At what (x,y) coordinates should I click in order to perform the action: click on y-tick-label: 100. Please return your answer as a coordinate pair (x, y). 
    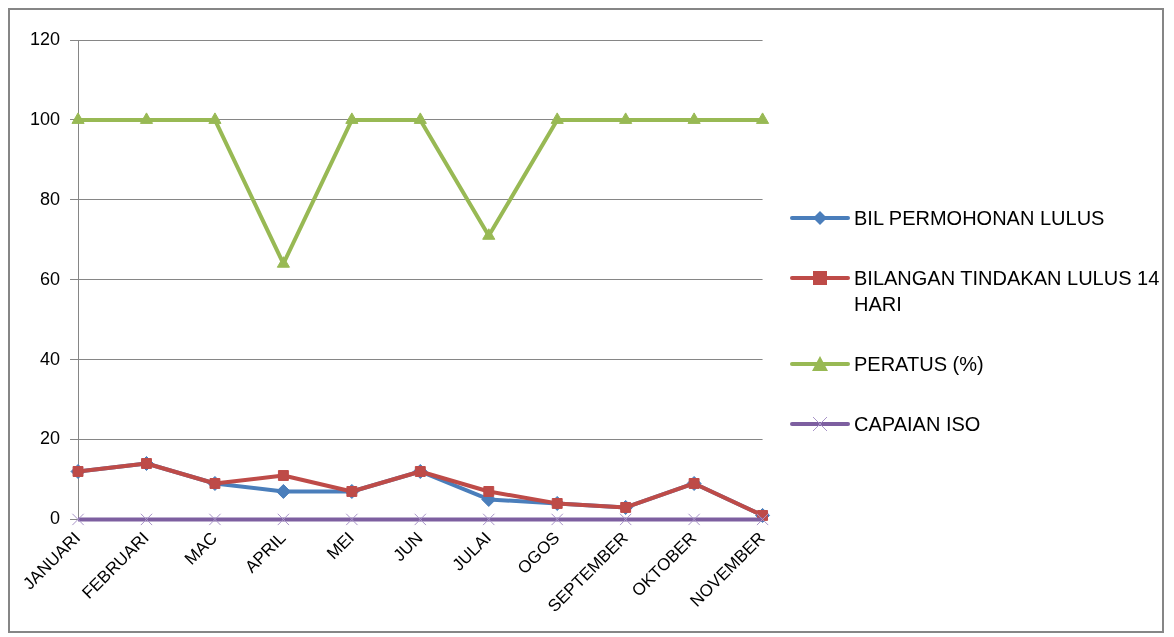
    Looking at the image, I should click on (45, 118).